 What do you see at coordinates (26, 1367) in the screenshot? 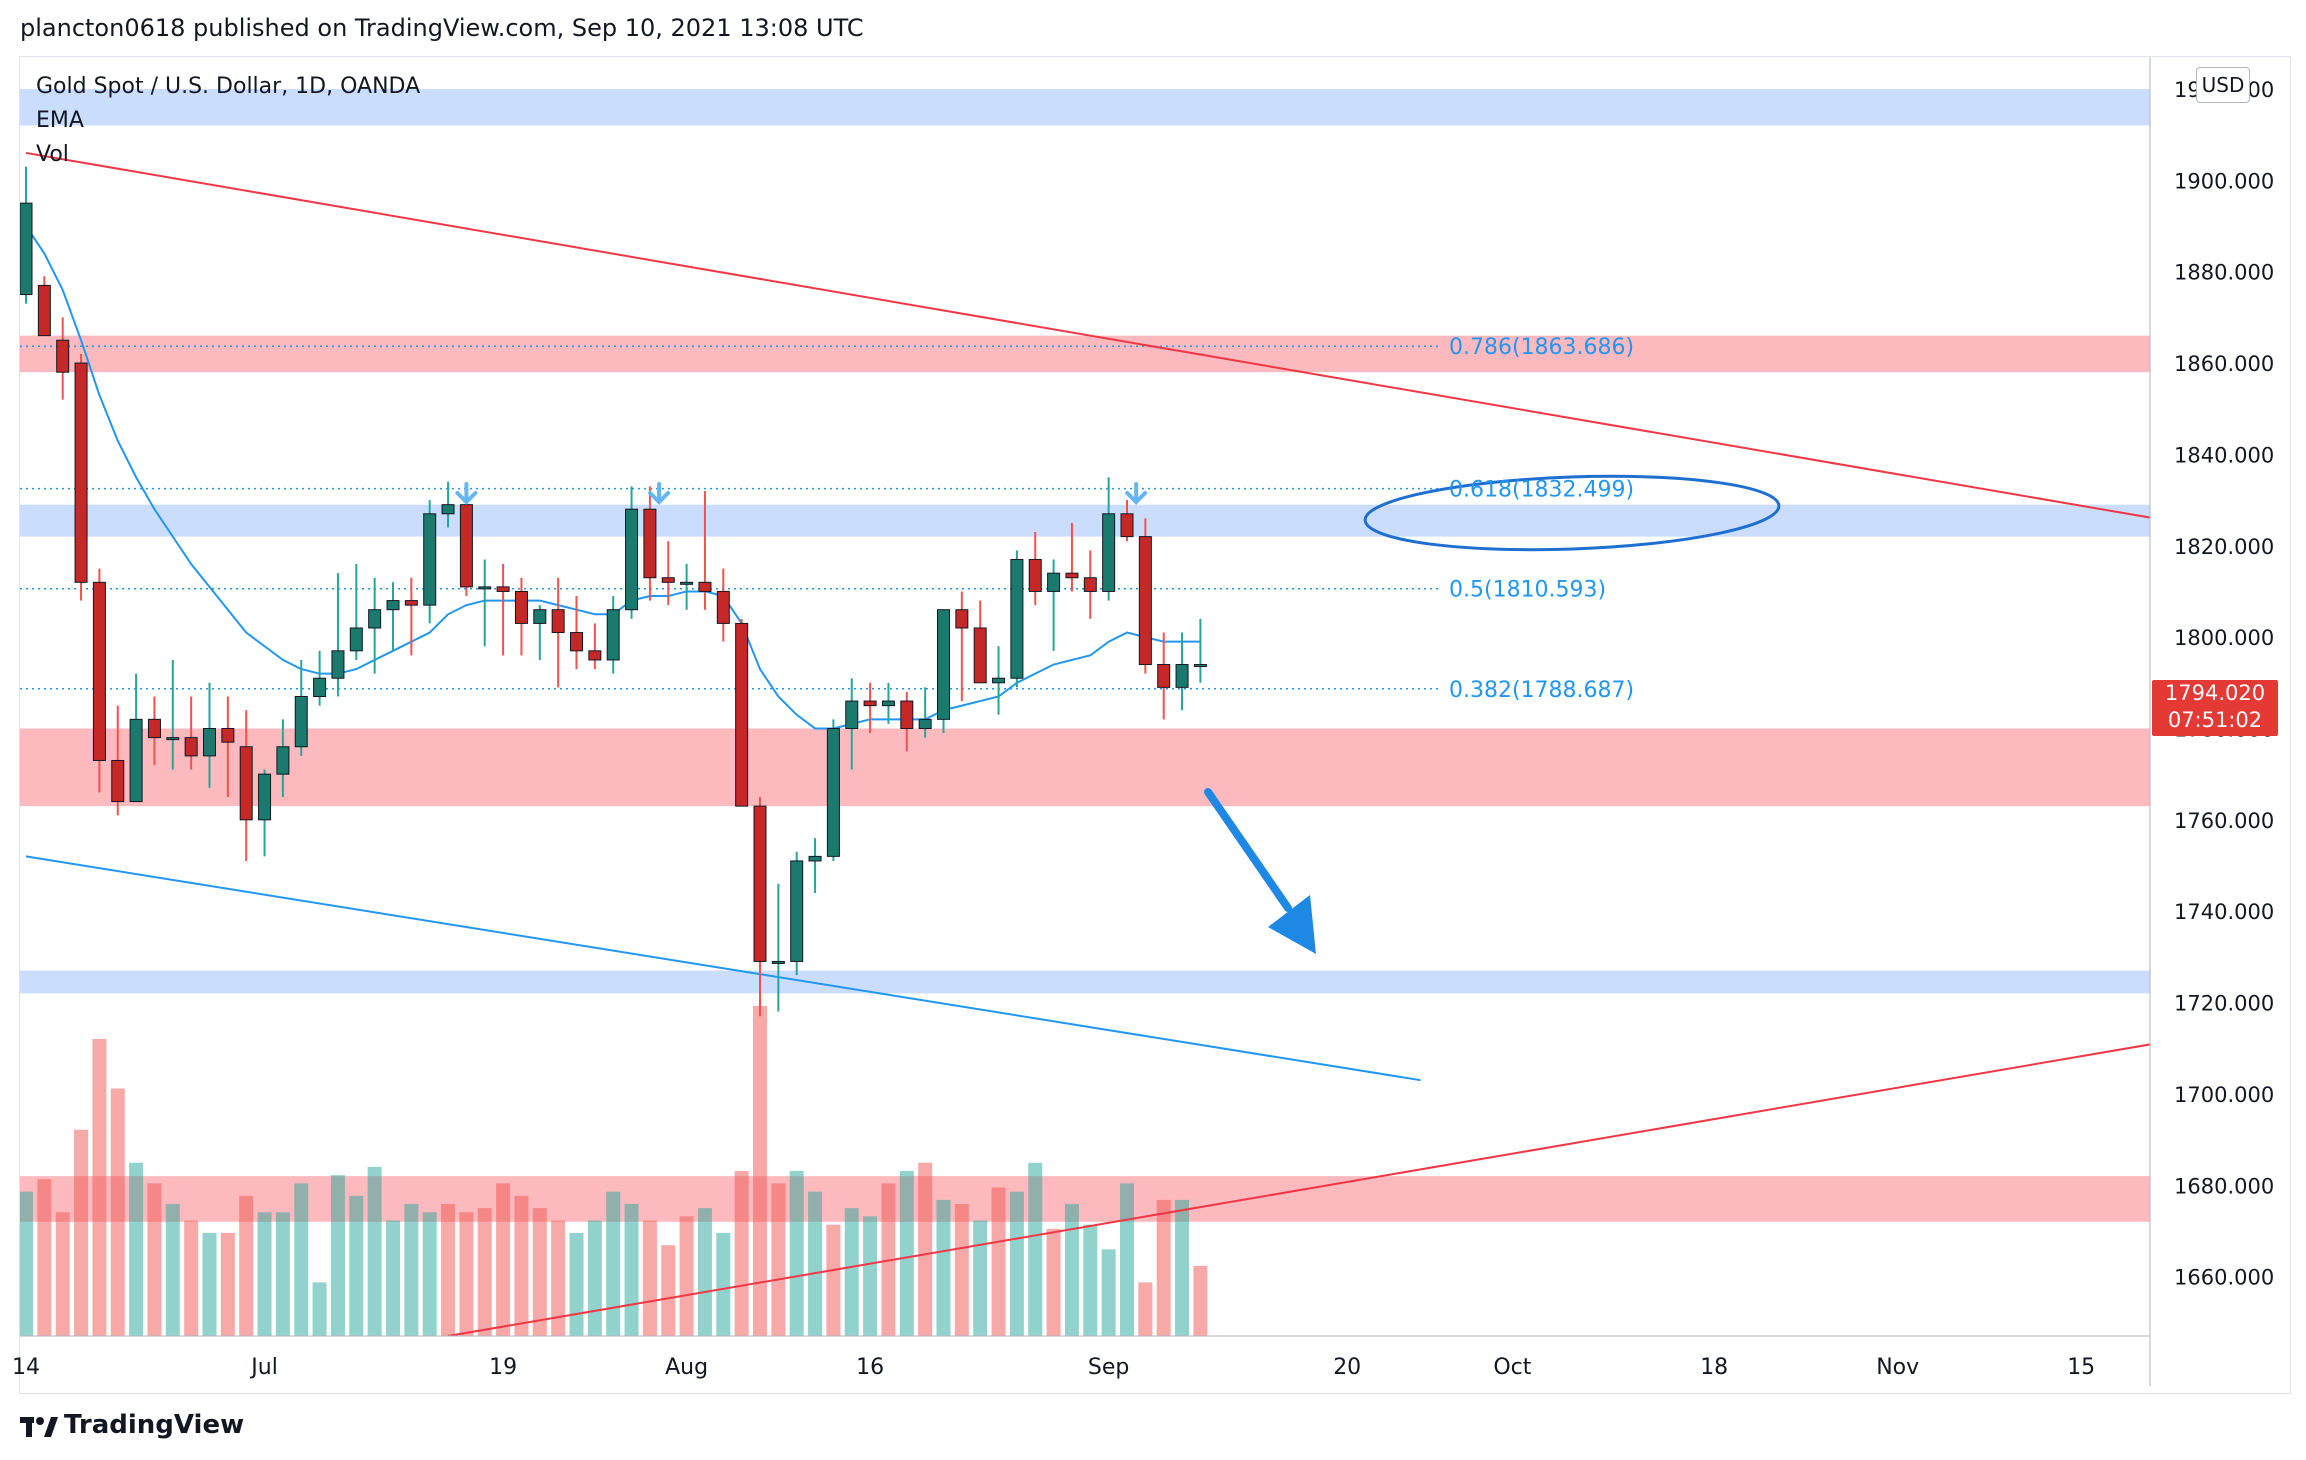
I see `date-tick-label: 14` at bounding box center [26, 1367].